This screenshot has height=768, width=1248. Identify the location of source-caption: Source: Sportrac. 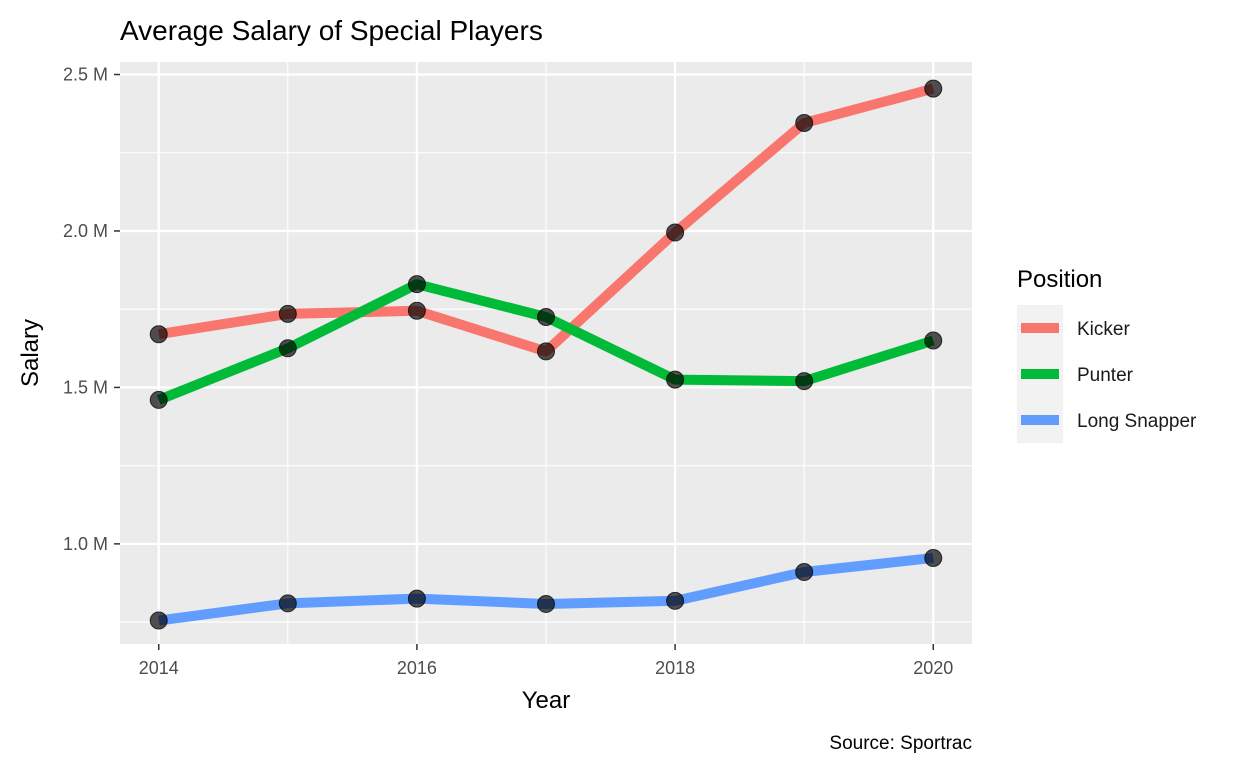
(900, 743).